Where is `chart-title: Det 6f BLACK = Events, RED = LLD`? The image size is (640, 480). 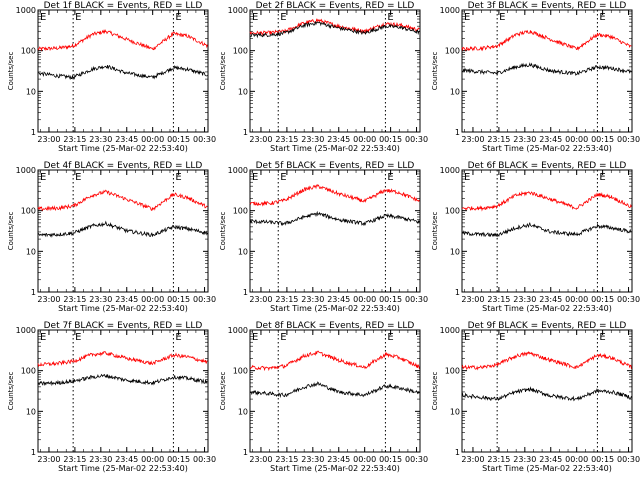
chart-title: Det 6f BLACK = Events, RED = LLD is located at coordinates (547, 166).